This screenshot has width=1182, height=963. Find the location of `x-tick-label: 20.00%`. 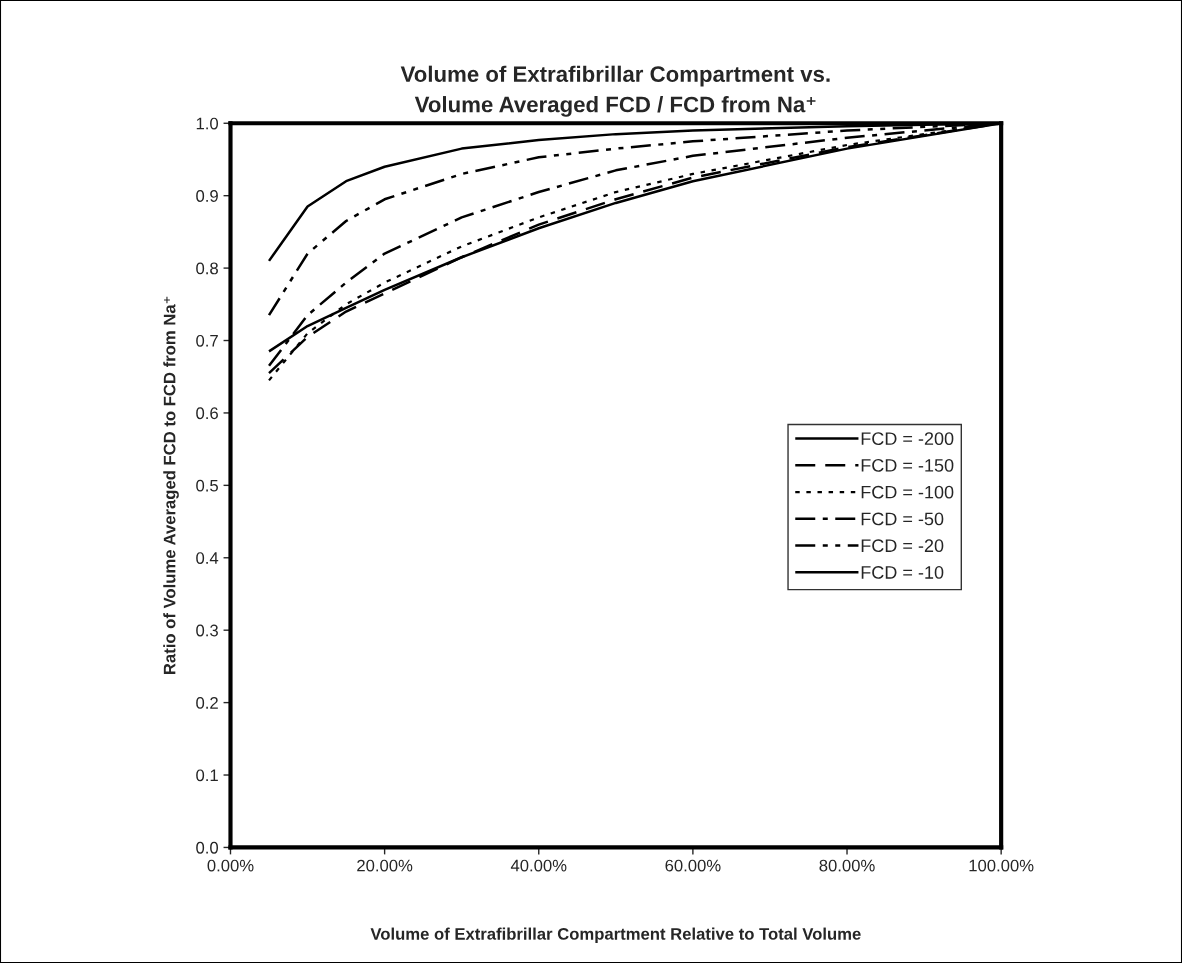

x-tick-label: 20.00% is located at coordinates (385, 865).